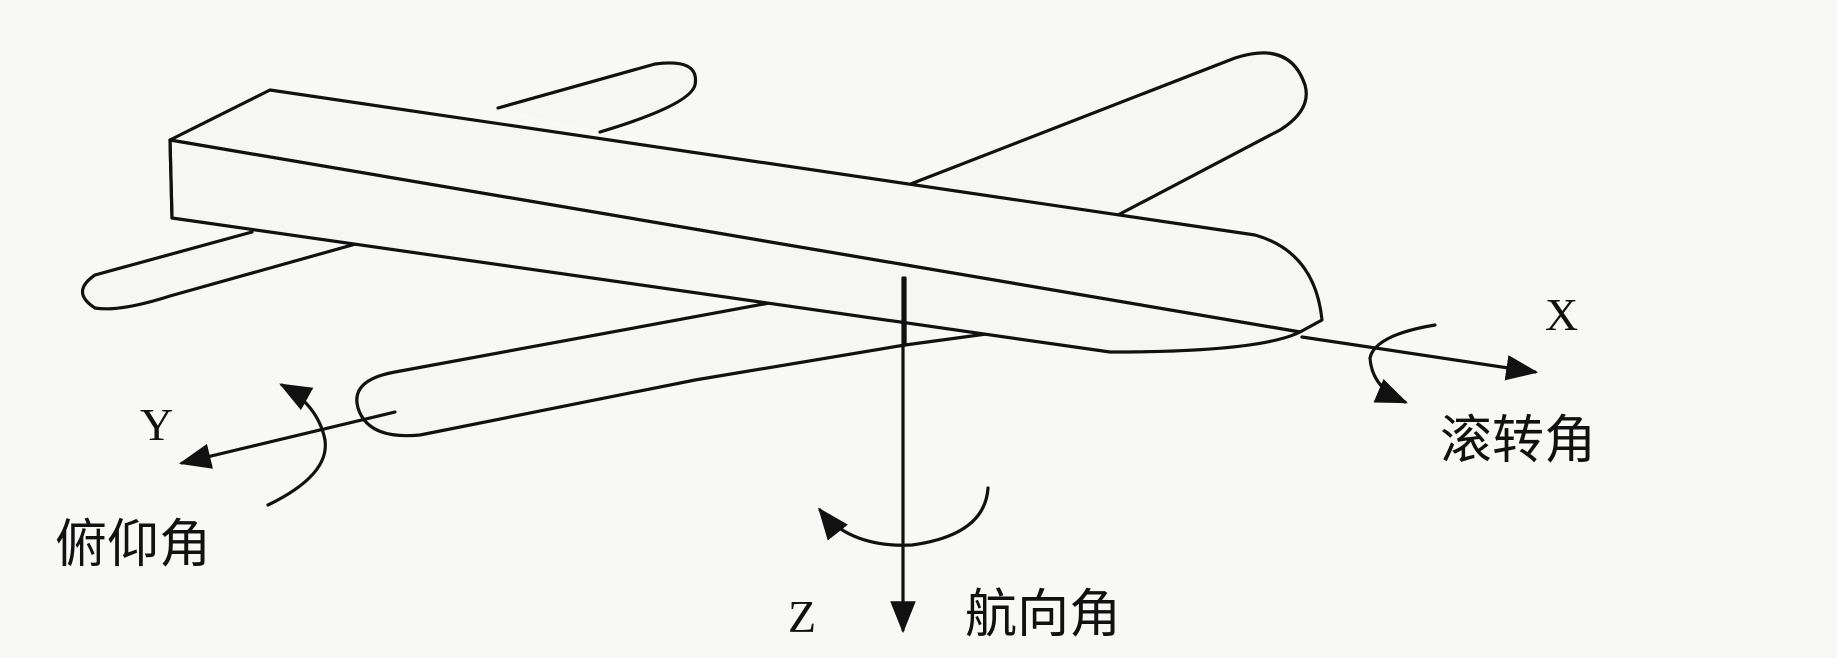 The height and width of the screenshot is (658, 1837). Describe the element at coordinates (1518, 441) in the screenshot. I see `roll-angle-label: 滚转角` at that location.